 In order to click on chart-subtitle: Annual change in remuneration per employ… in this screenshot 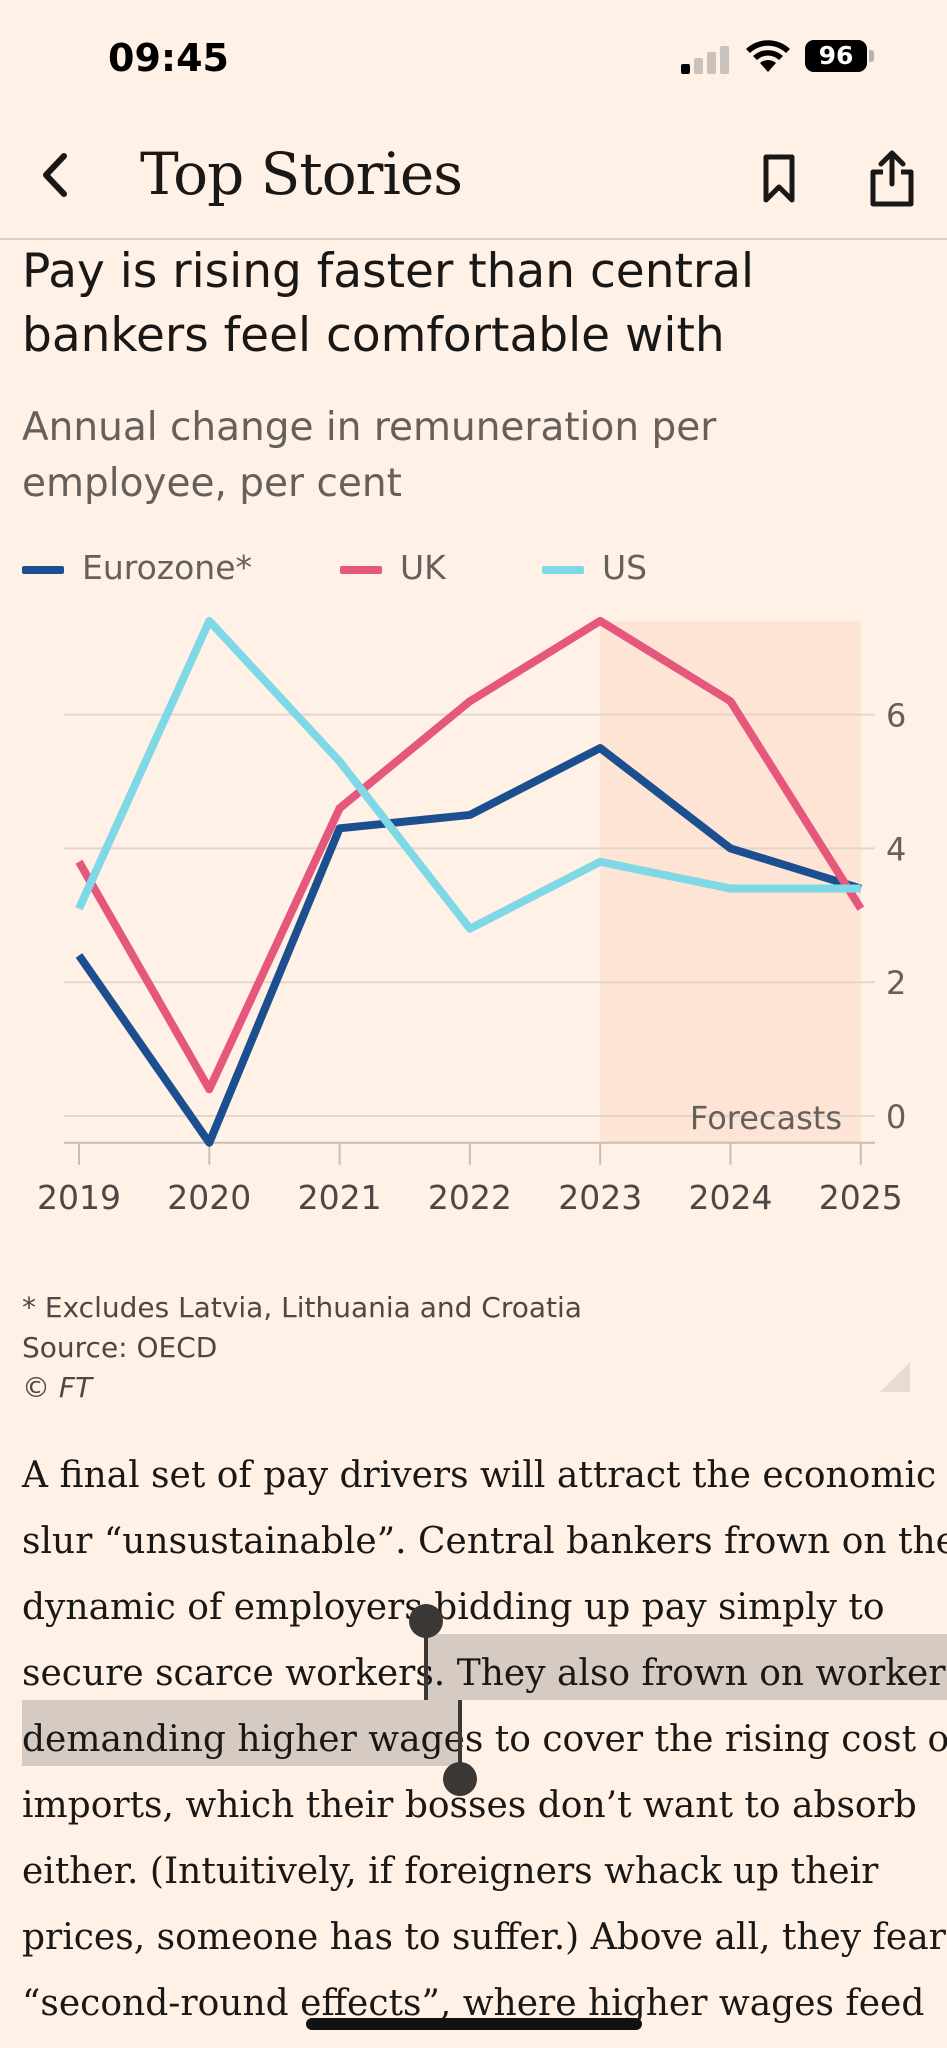, I will do `click(462, 456)`.